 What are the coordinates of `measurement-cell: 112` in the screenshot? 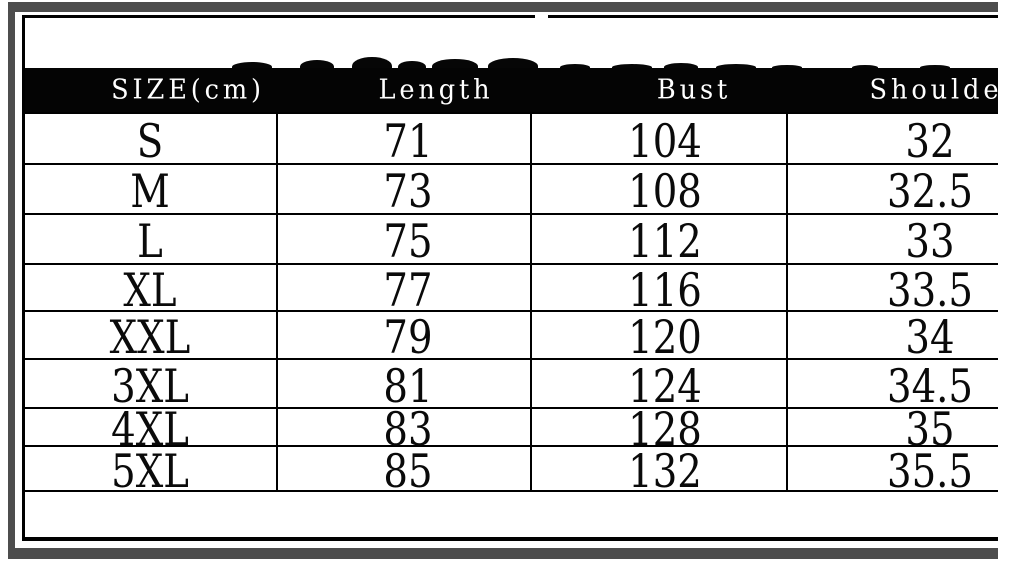 It's located at (665, 240).